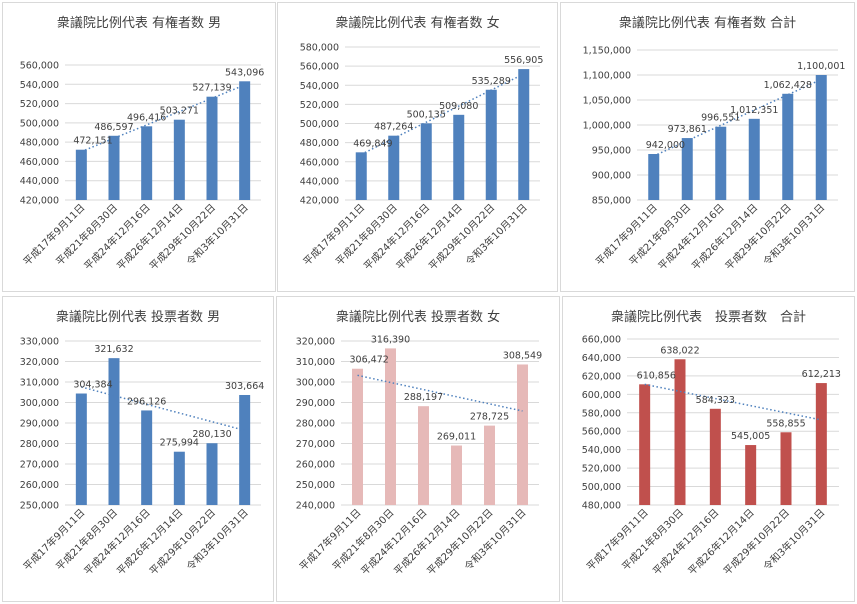  What do you see at coordinates (607, 101) in the screenshot?
I see `y-tick-label: 1,050,000` at bounding box center [607, 101].